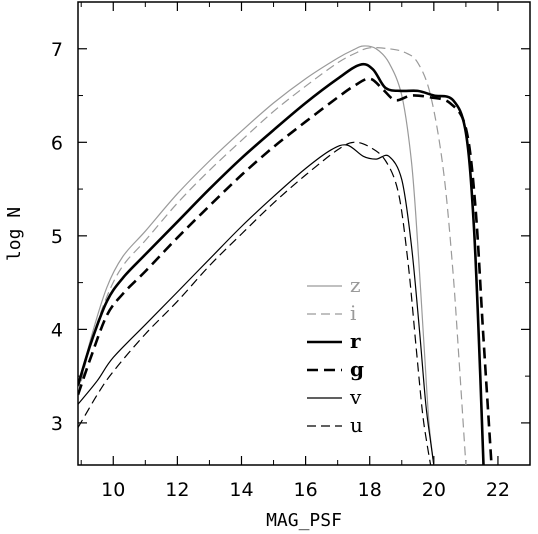 The image size is (538, 534). Describe the element at coordinates (355, 397) in the screenshot. I see `legend-label-v: v` at that location.